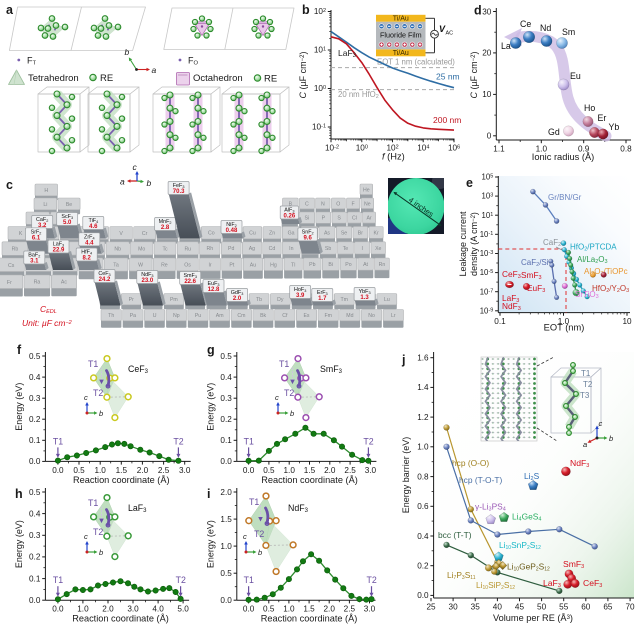  Describe the element at coordinates (368, 219) in the screenshot. I see `svg-text: Ar` at that location.